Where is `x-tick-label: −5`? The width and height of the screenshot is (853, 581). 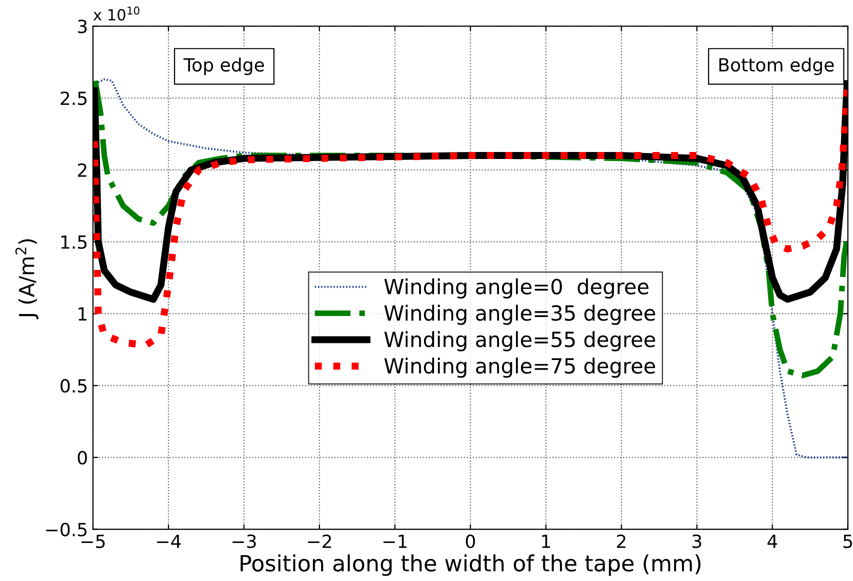
x-tick-label: −5 is located at coordinates (93, 541).